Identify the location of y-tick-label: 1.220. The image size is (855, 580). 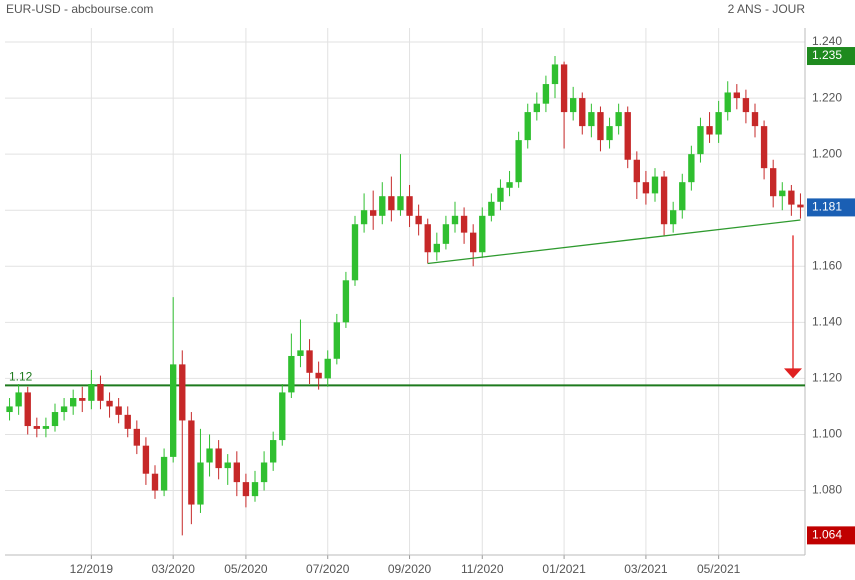
(827, 97).